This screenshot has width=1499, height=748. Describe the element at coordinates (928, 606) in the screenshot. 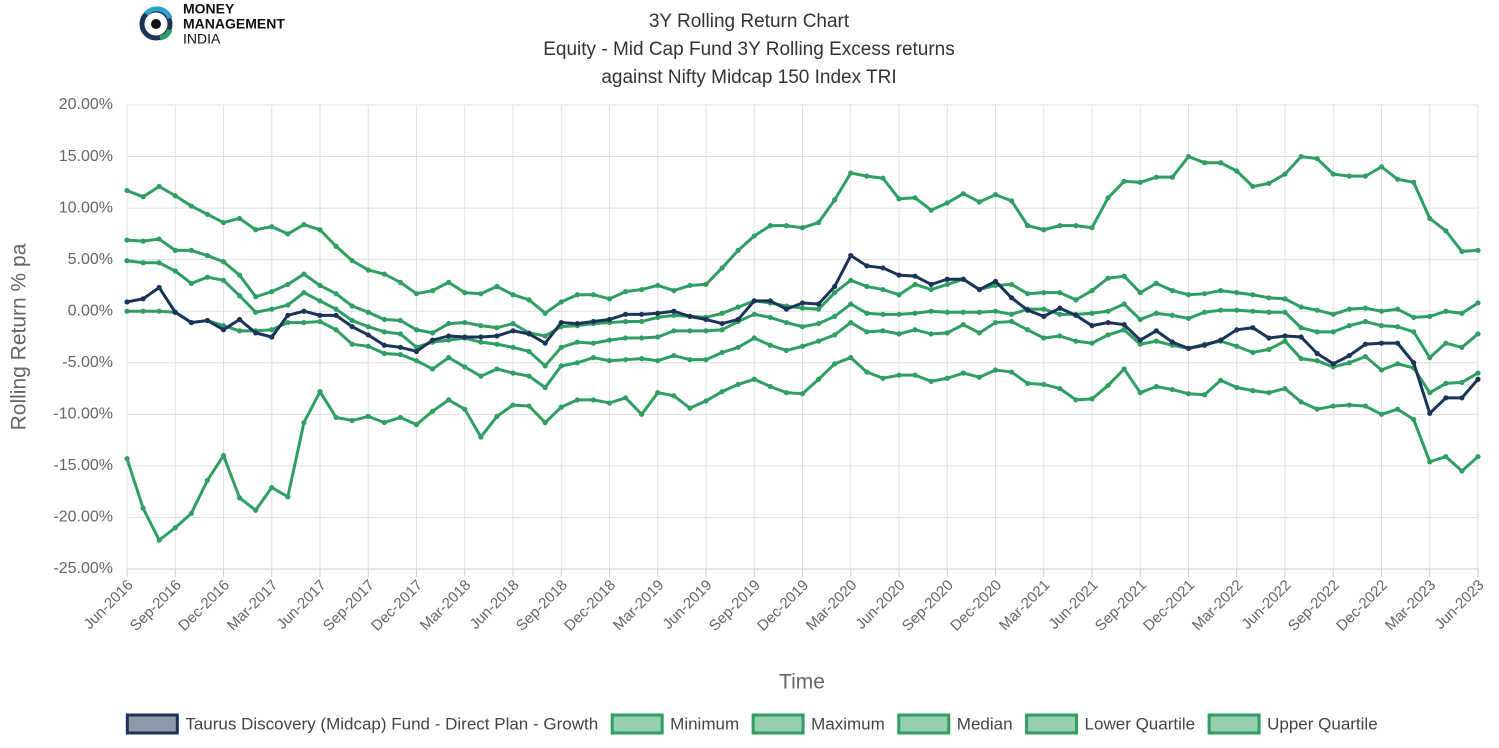

I see `x-tick-label: Sep-2020` at that location.